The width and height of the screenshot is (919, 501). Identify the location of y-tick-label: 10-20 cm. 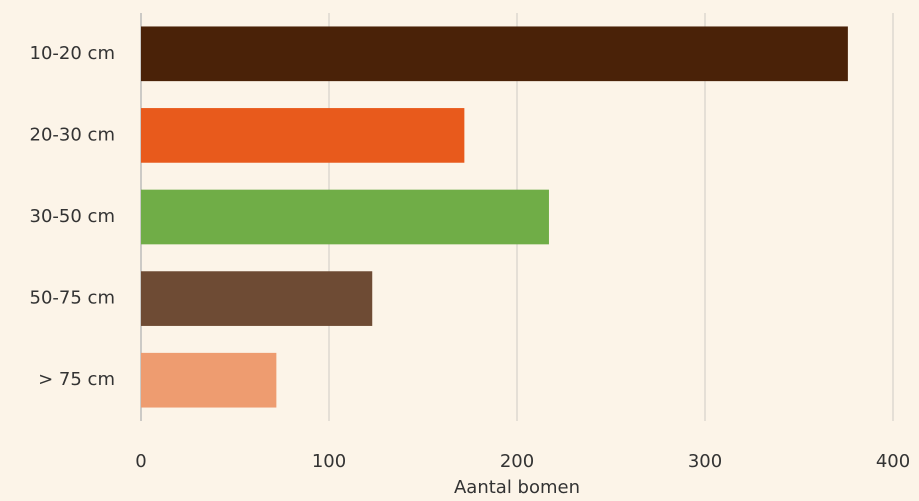
(72, 53).